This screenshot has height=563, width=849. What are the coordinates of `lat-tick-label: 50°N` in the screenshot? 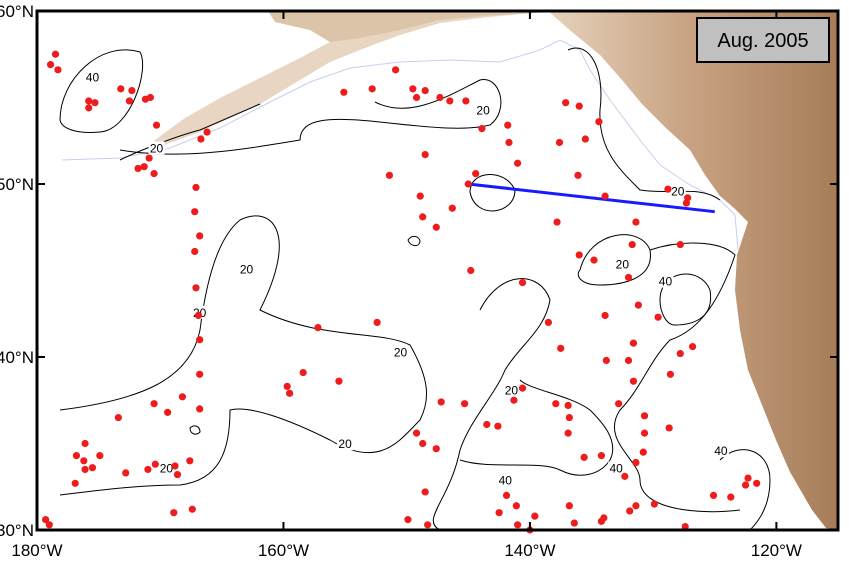 It's located at (17, 184).